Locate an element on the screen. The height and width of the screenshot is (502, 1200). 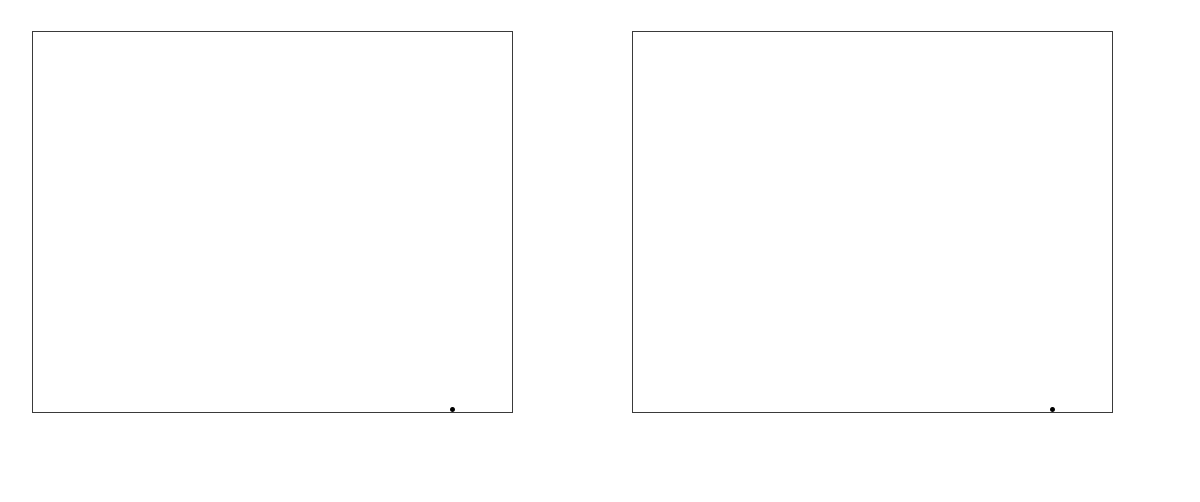
right-colorbar is located at coordinates (1150, 231).